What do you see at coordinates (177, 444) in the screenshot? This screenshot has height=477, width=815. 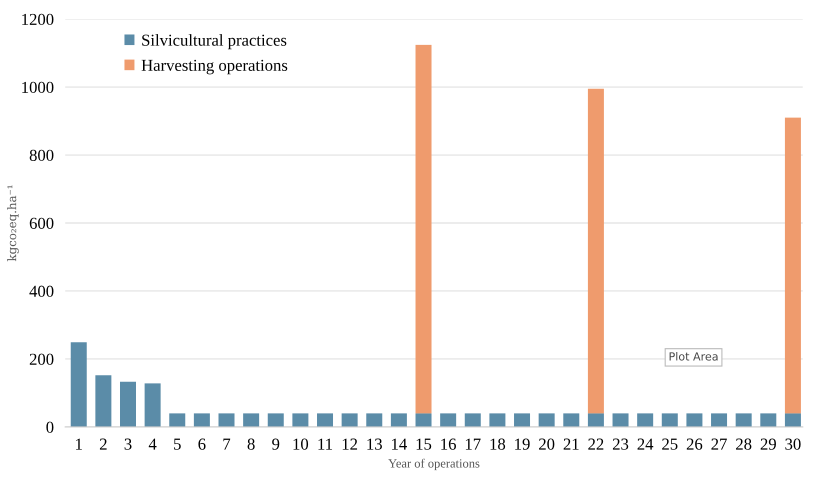 I see `x-tick-label: 5` at bounding box center [177, 444].